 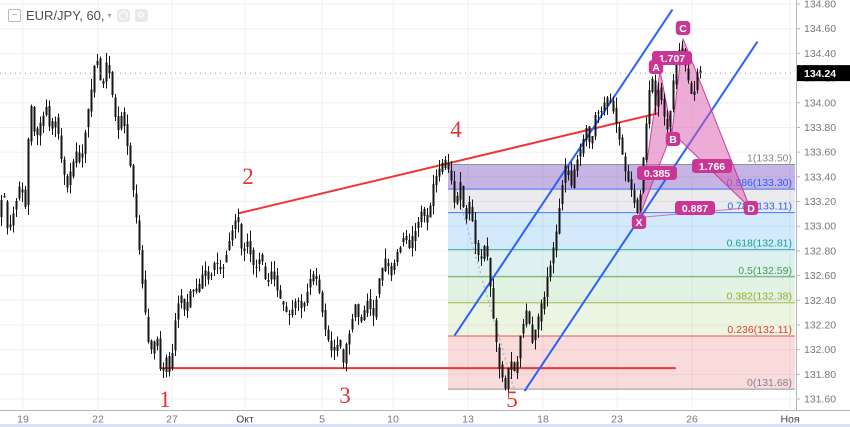 I want to click on pattern-point-badge: A, so click(x=656, y=67).